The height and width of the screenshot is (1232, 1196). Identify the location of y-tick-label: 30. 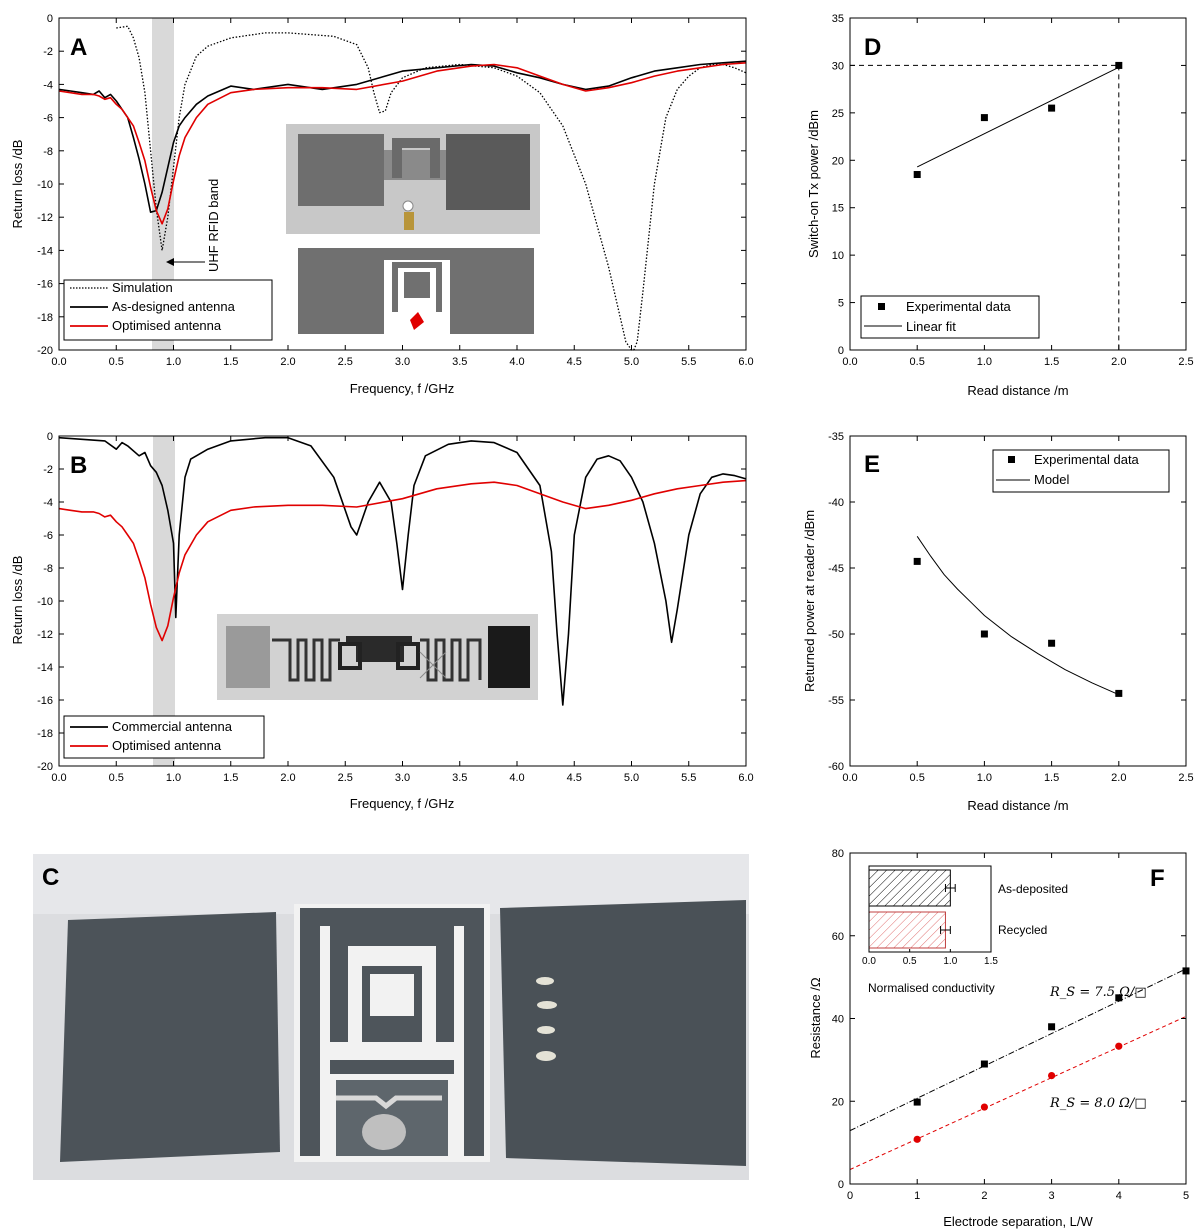
(838, 66).